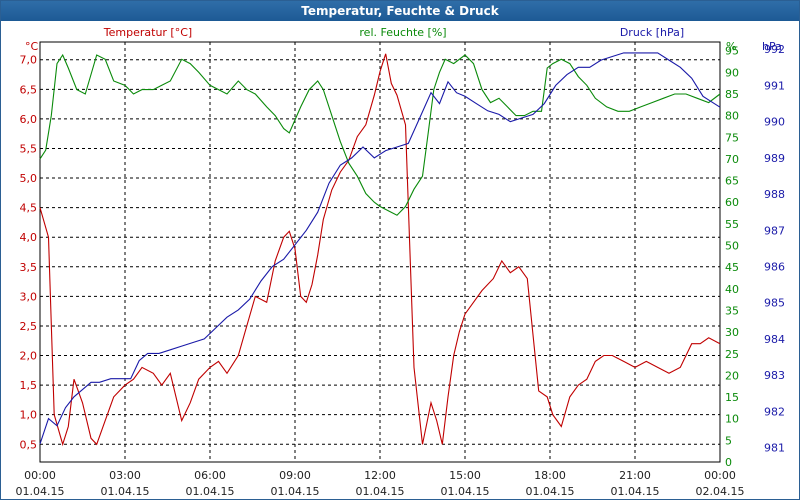 This screenshot has height=500, width=800. What do you see at coordinates (732, 202) in the screenshot?
I see `y-tick-hum: 60` at bounding box center [732, 202].